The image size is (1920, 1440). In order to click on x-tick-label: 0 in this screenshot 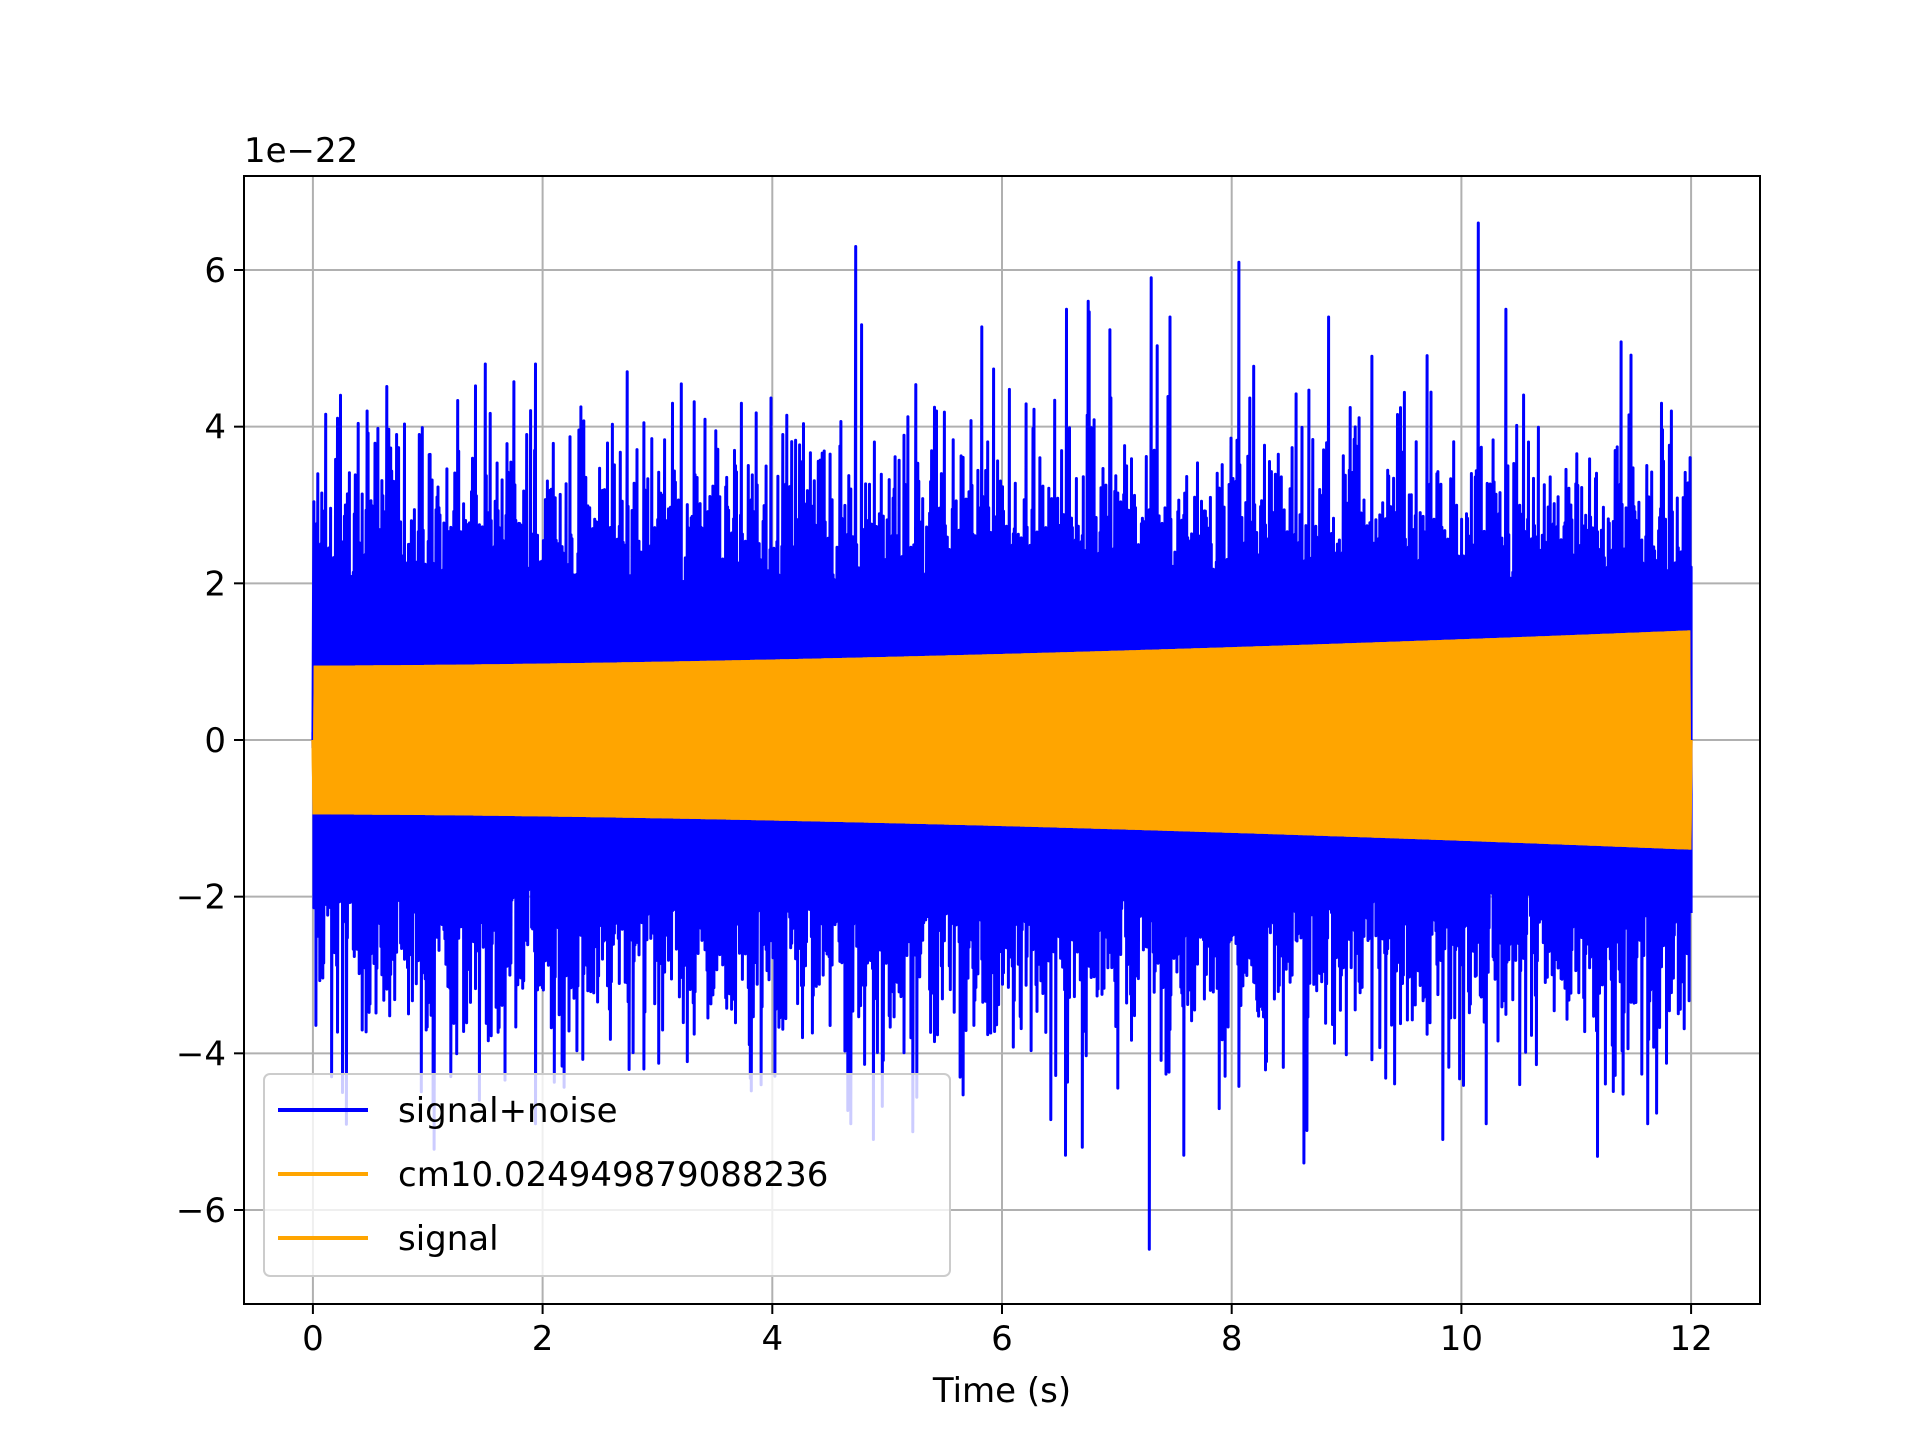, I will do `click(313, 1339)`.